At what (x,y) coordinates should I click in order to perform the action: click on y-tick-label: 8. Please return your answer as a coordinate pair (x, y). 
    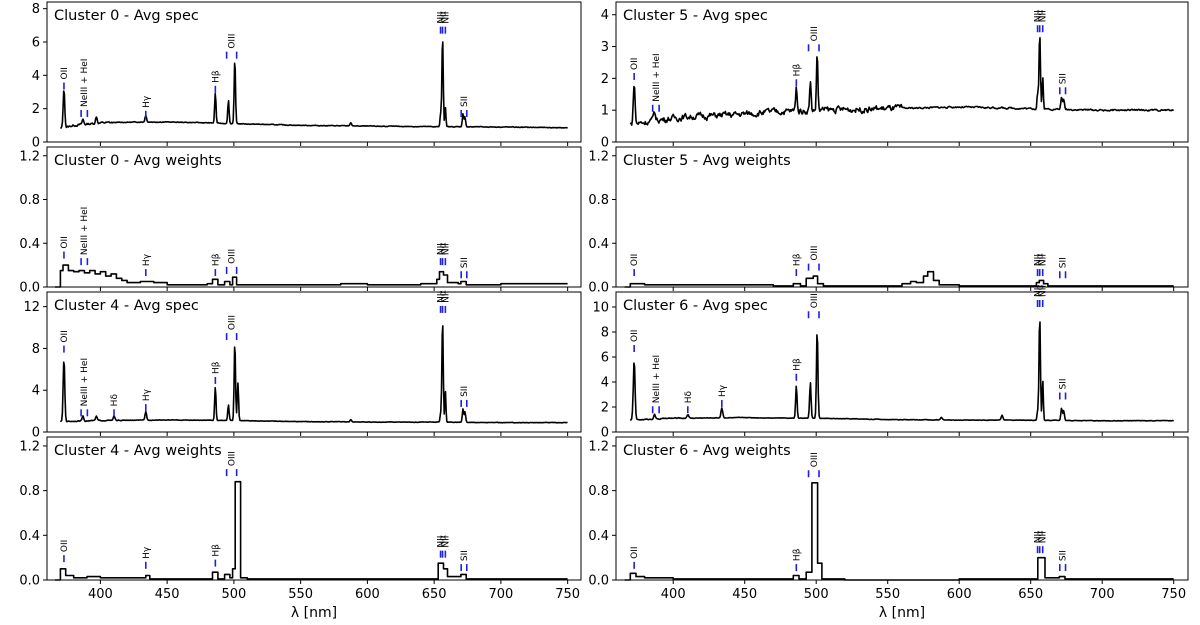
    Looking at the image, I should click on (36, 9).